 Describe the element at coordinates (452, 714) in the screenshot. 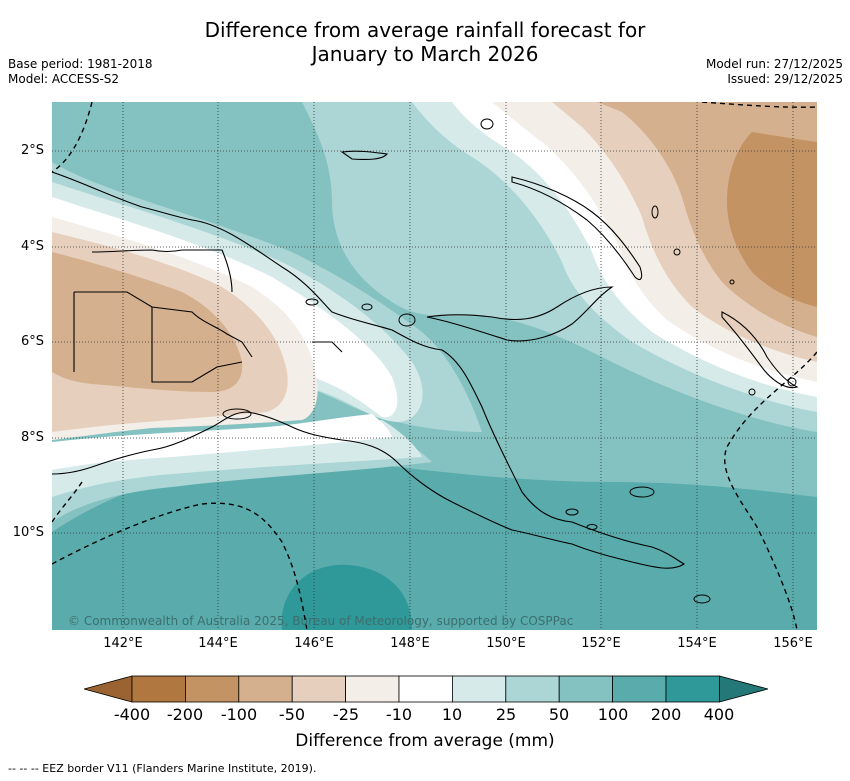

I see `colorbar-label: 10` at that location.